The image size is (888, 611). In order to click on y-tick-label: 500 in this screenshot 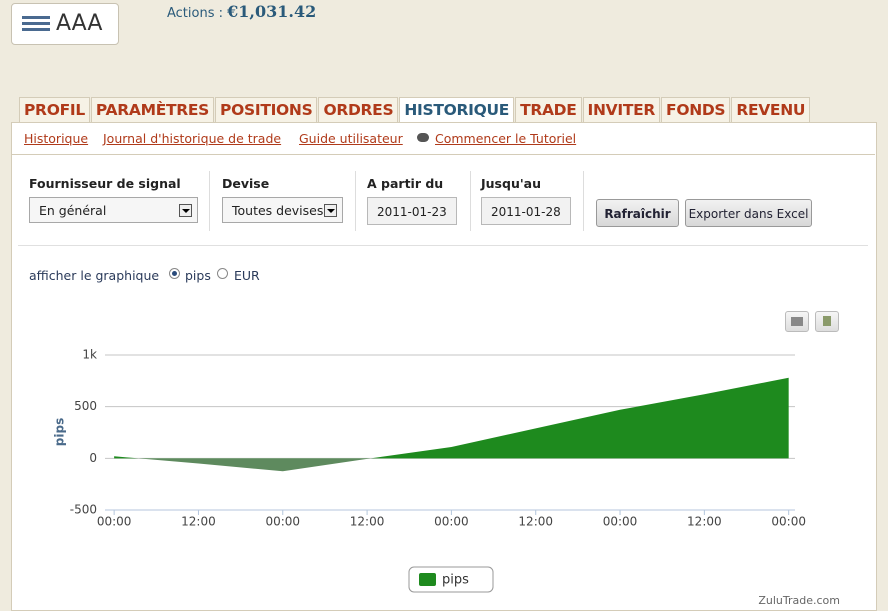, I will do `click(85, 406)`.